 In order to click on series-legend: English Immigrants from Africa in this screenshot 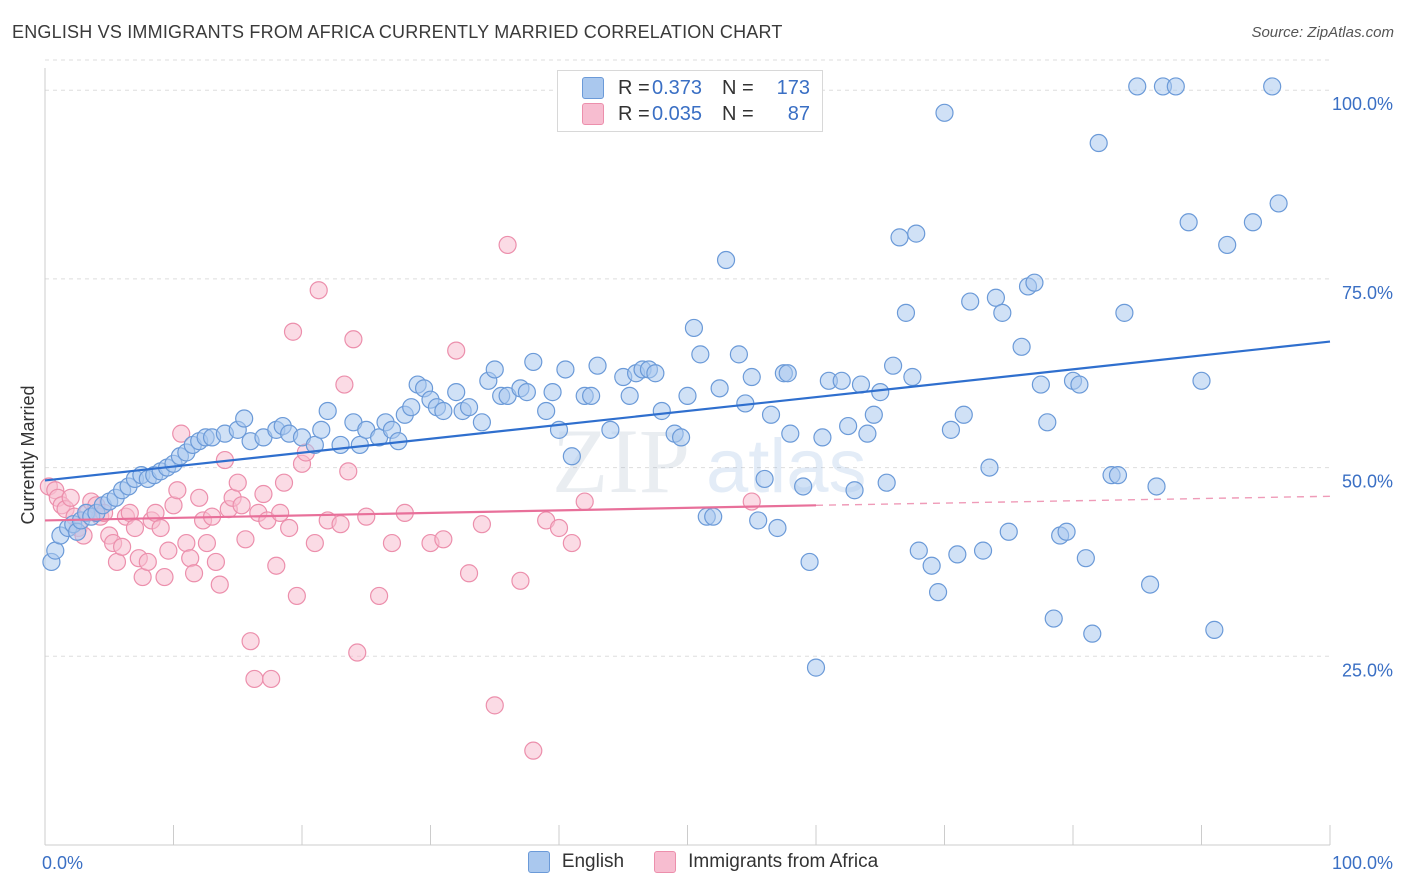, I will do `click(703, 862)`.